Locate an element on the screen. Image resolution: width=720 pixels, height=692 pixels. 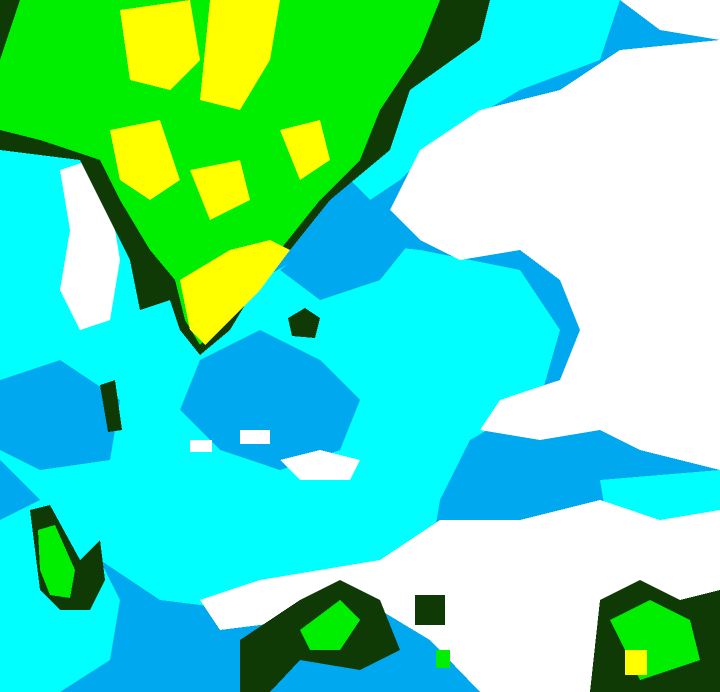
dark-green-patch-bottom is located at coordinates (430, 610).